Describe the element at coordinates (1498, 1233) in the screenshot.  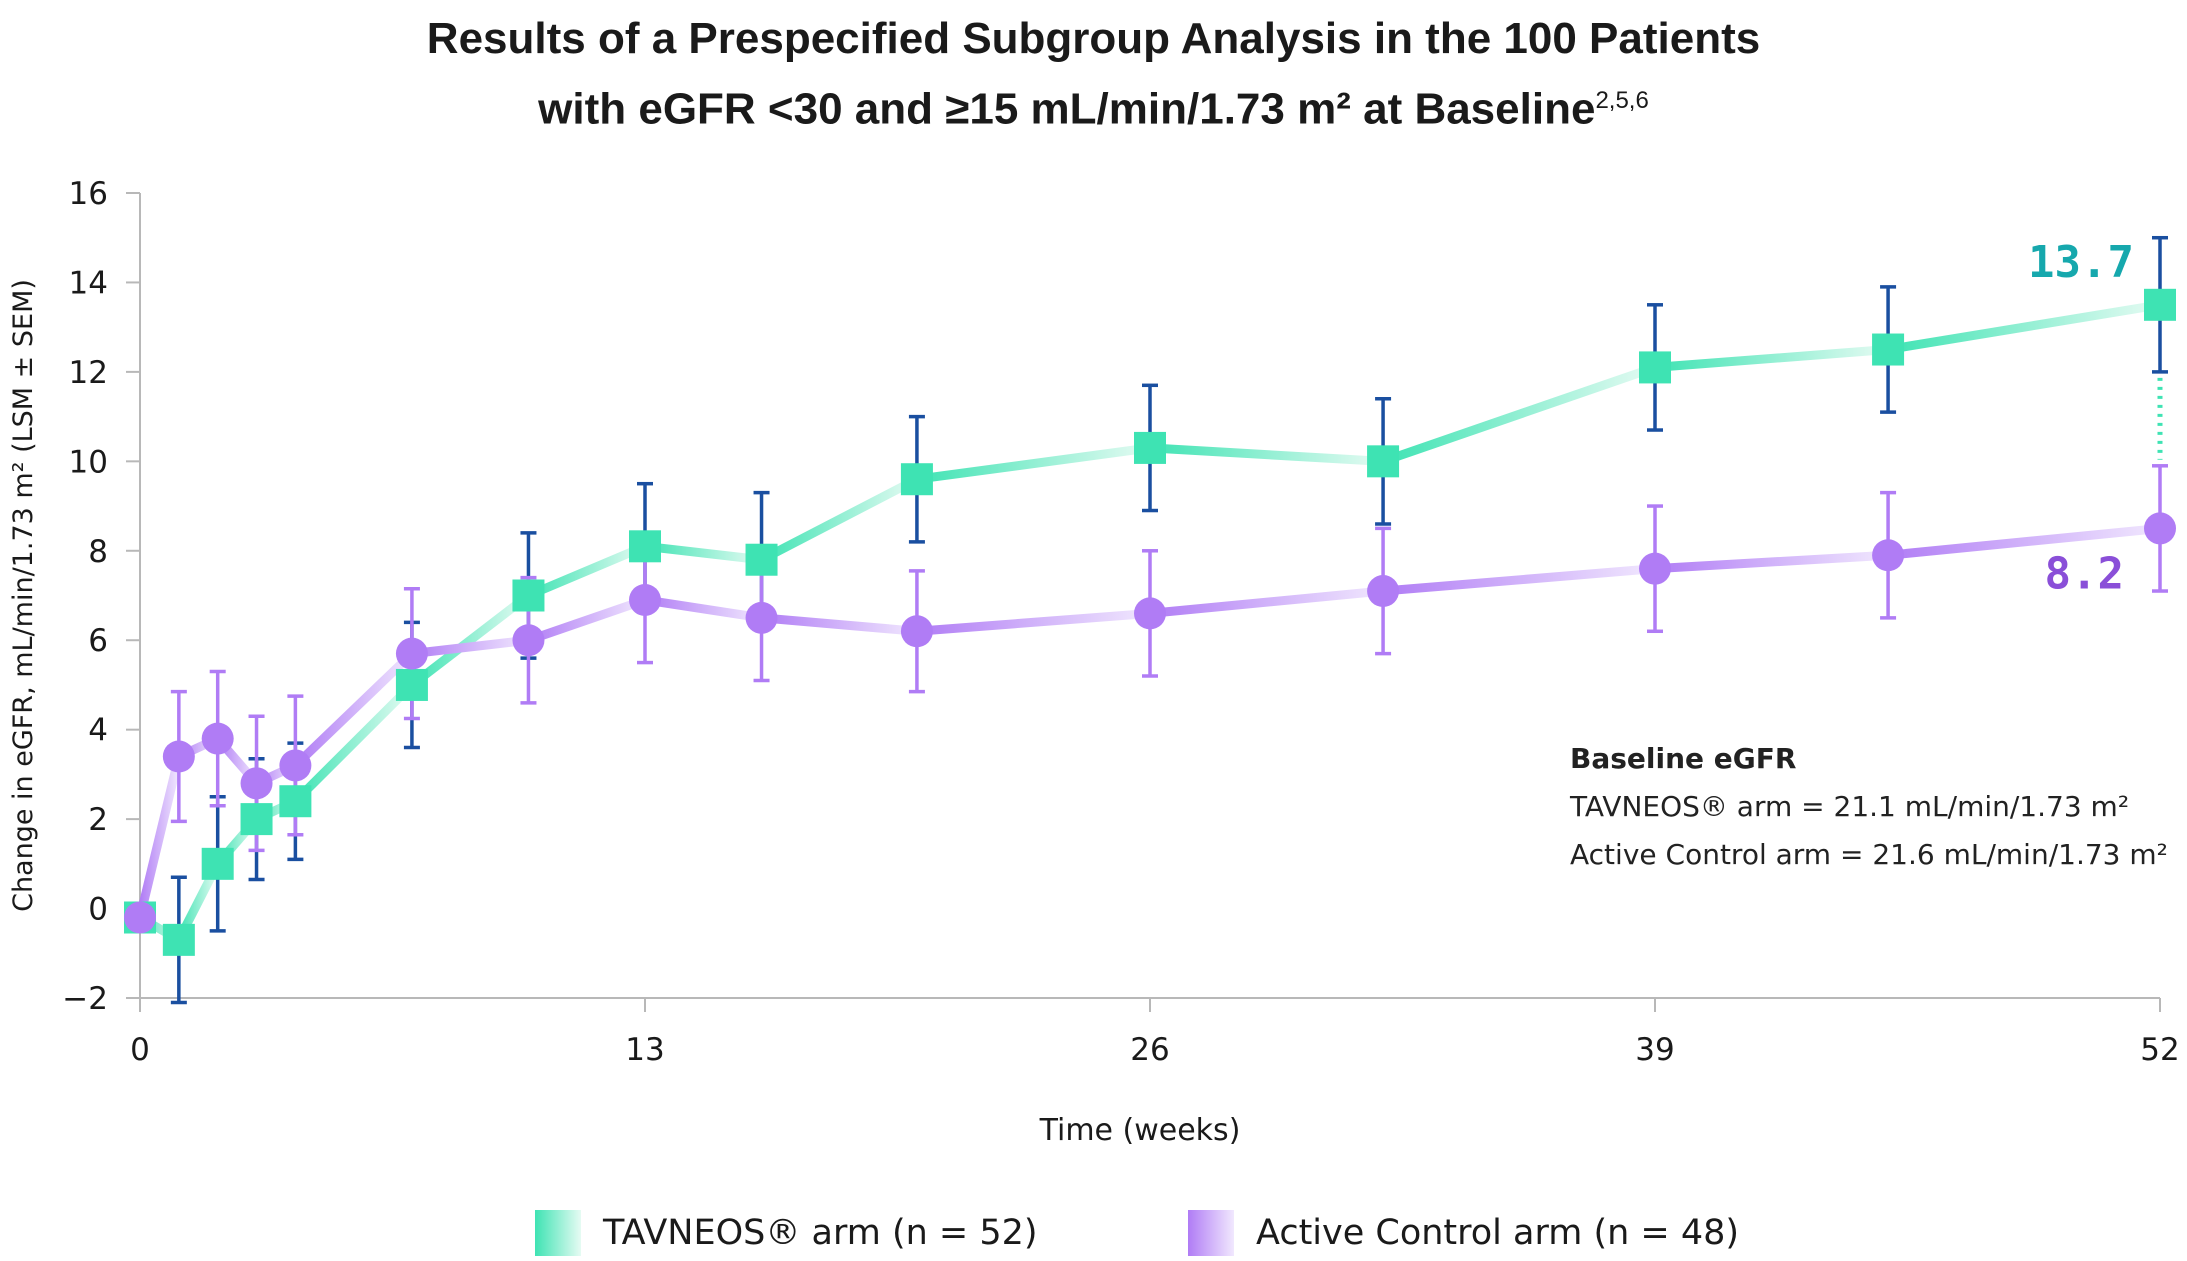
I see `legend-label-active-control: Active Control arm (n = 48)` at that location.